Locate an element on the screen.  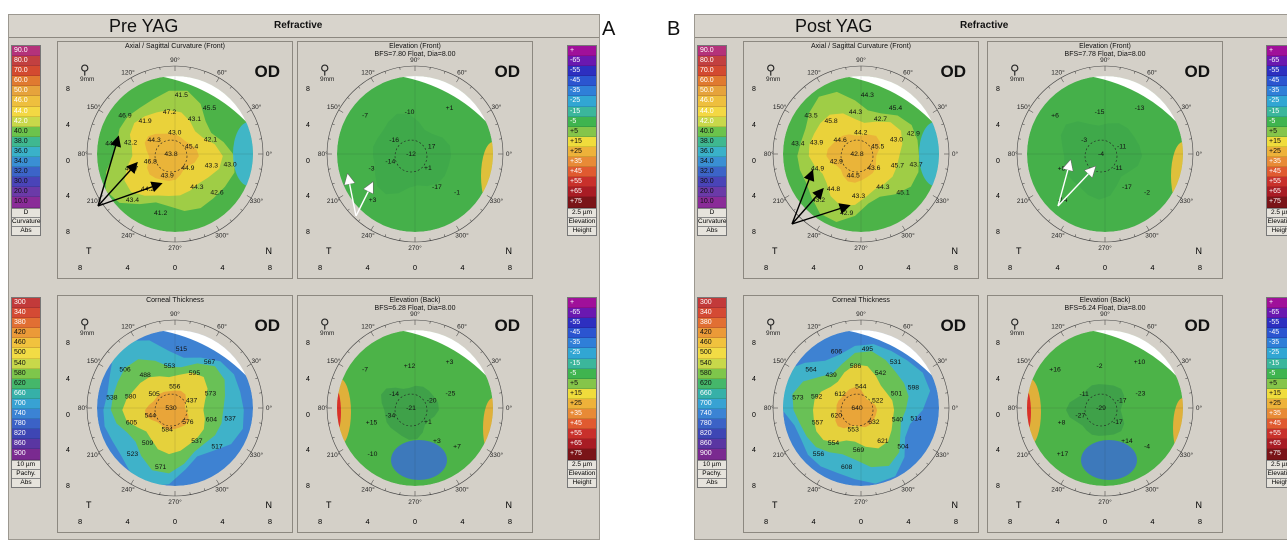
scale-step: 20.0 is located at coordinates (712, 192).